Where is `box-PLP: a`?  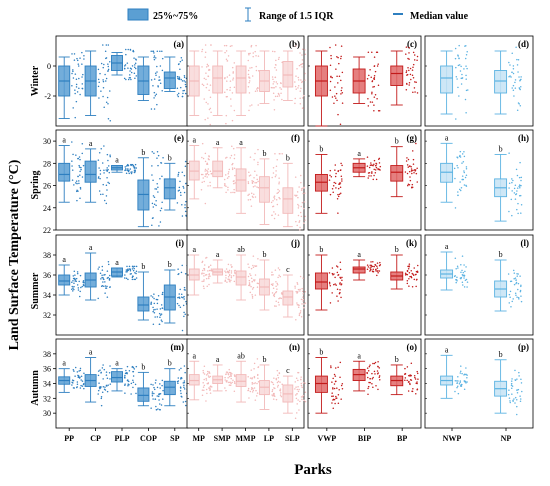
box-PLP: a is located at coordinates (124, 377).